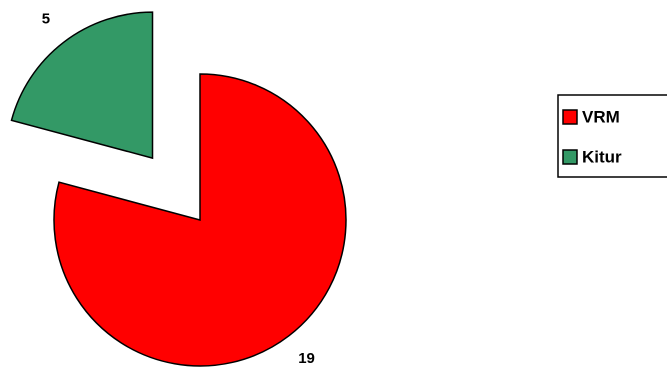 This screenshot has width=667, height=368. I want to click on data-label: 5, so click(46, 18).